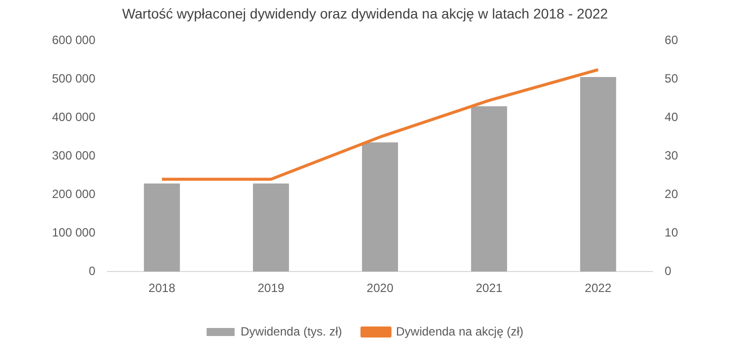 The height and width of the screenshot is (348, 750). I want to click on x-tick-label: 2021, so click(489, 288).